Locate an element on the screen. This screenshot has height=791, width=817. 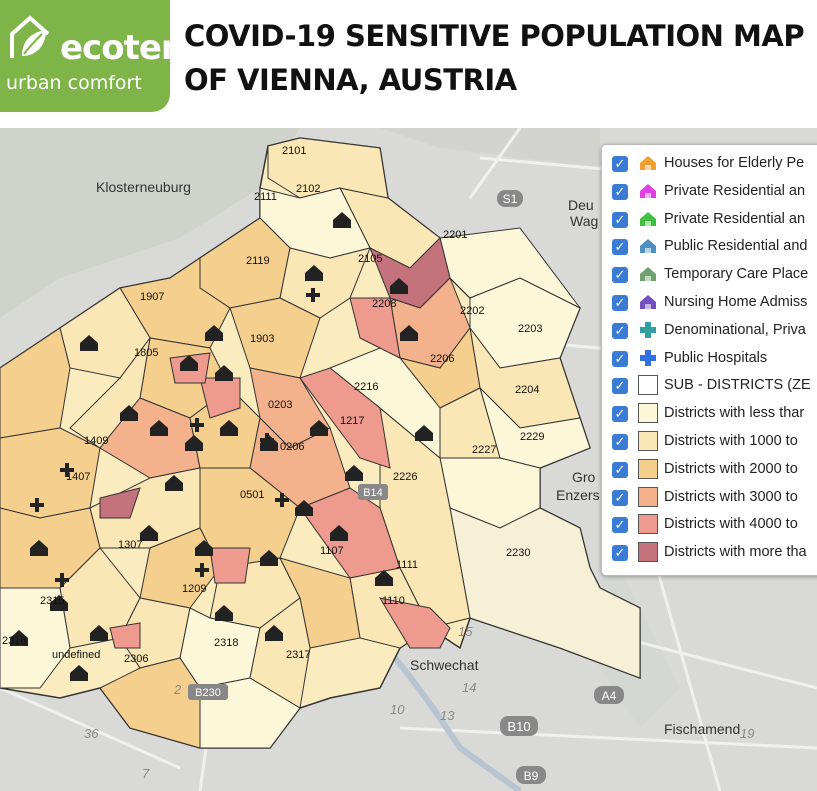
terrain-area is located at coordinates (490, 148).